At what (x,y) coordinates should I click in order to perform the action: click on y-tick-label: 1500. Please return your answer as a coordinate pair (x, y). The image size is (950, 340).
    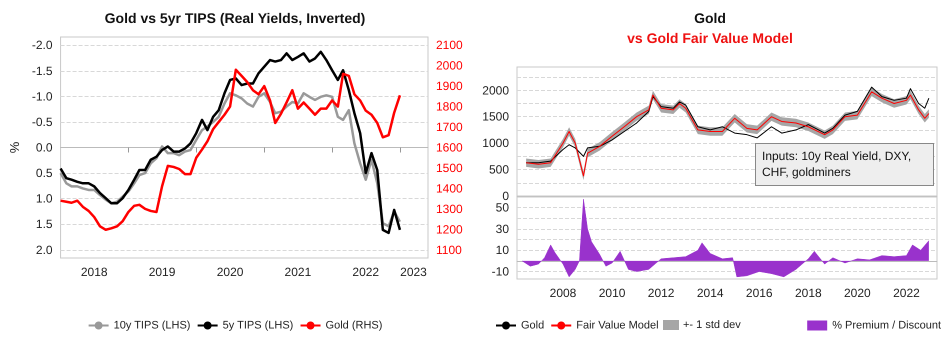
    Looking at the image, I should click on (496, 117).